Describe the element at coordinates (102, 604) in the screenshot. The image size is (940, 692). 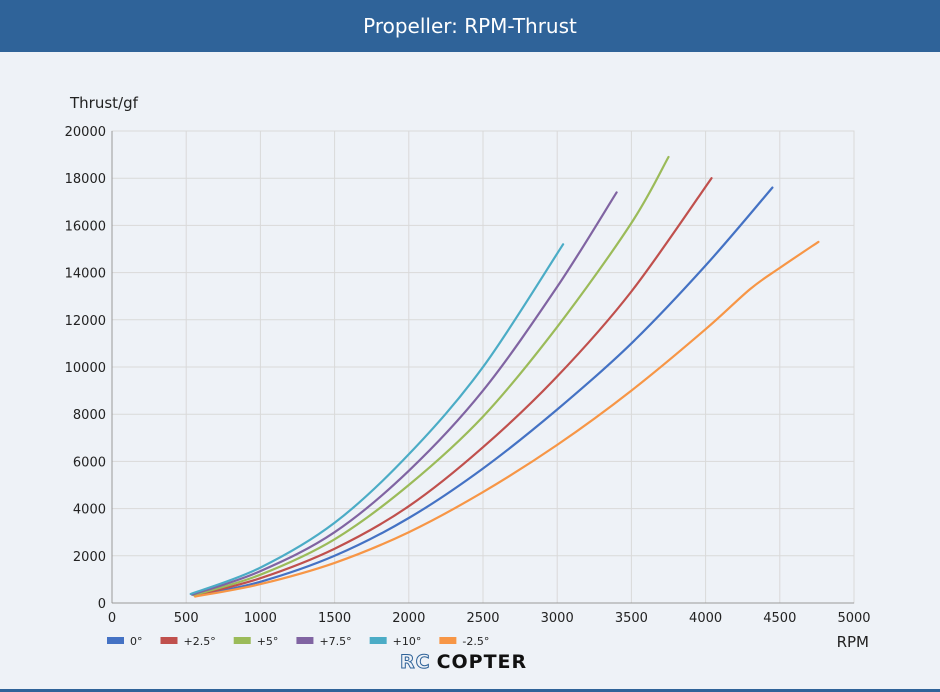
I see `y-tick-label: 0` at that location.